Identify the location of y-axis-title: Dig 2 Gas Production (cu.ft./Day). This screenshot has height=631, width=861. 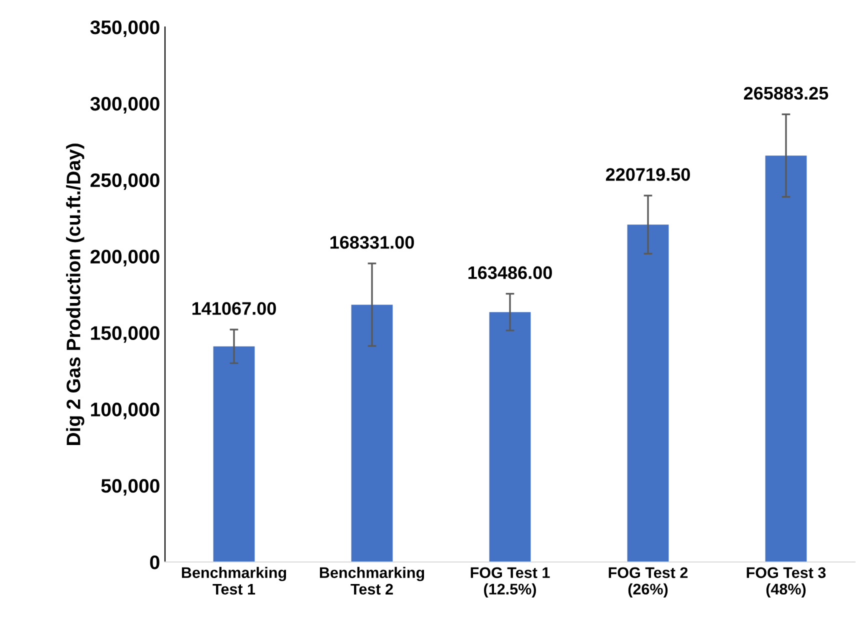
(75, 294).